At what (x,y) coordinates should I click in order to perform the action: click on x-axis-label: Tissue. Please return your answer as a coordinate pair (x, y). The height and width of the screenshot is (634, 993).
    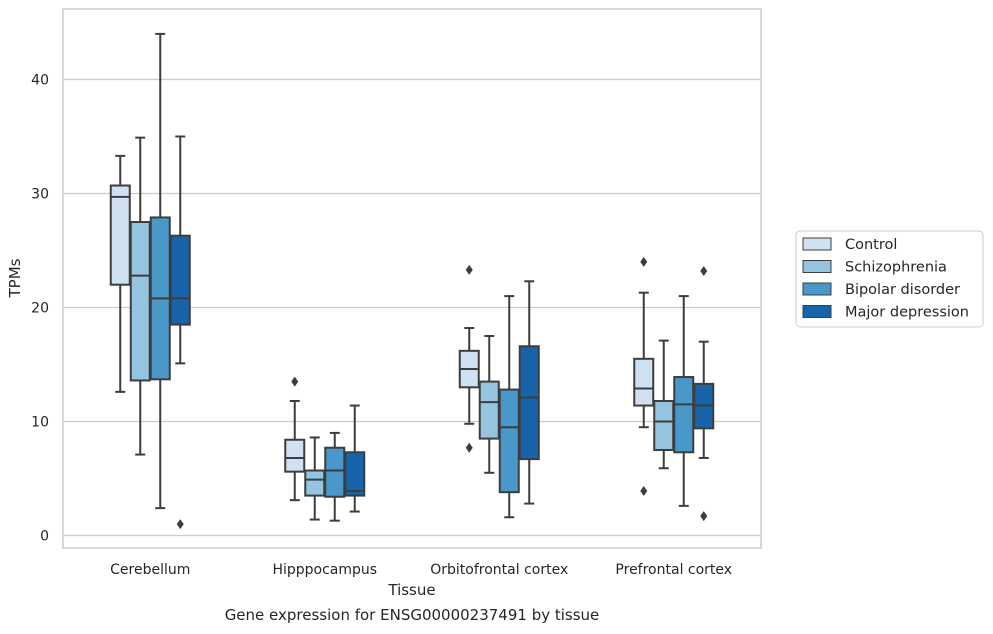
    Looking at the image, I should click on (411, 590).